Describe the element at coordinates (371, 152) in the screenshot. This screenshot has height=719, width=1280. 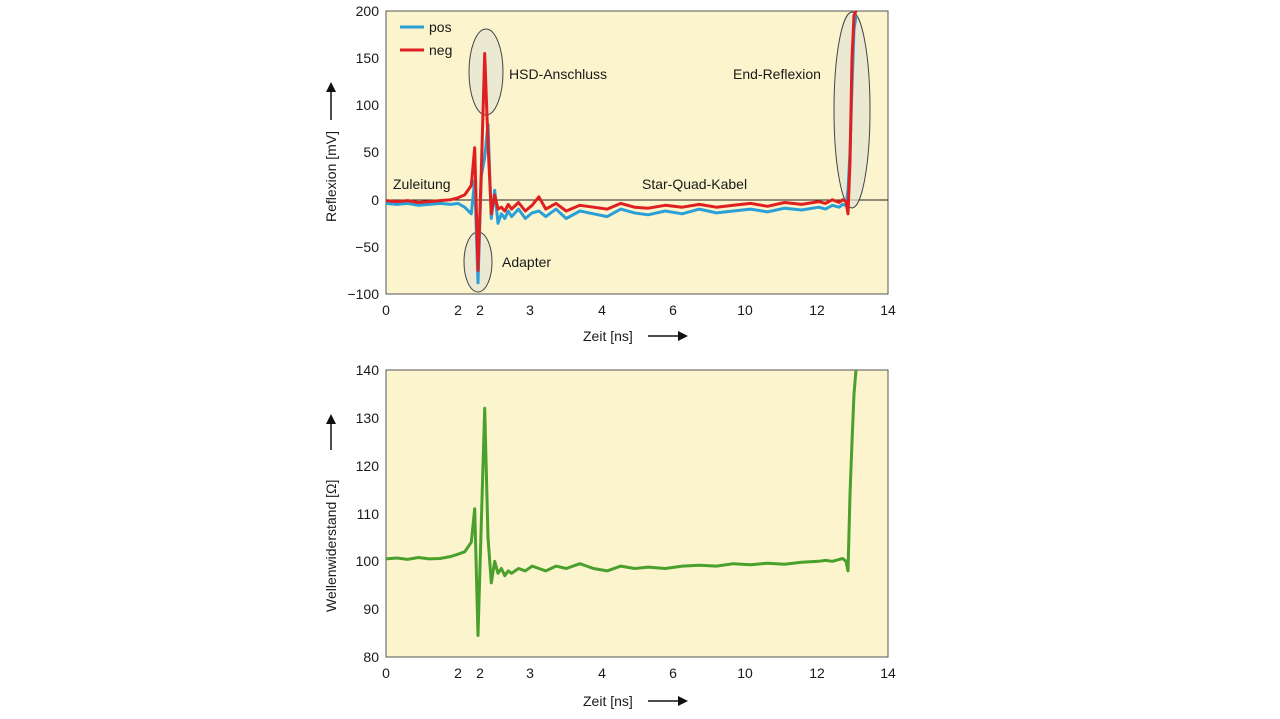
I see `reflexion-y-tick: 50` at that location.